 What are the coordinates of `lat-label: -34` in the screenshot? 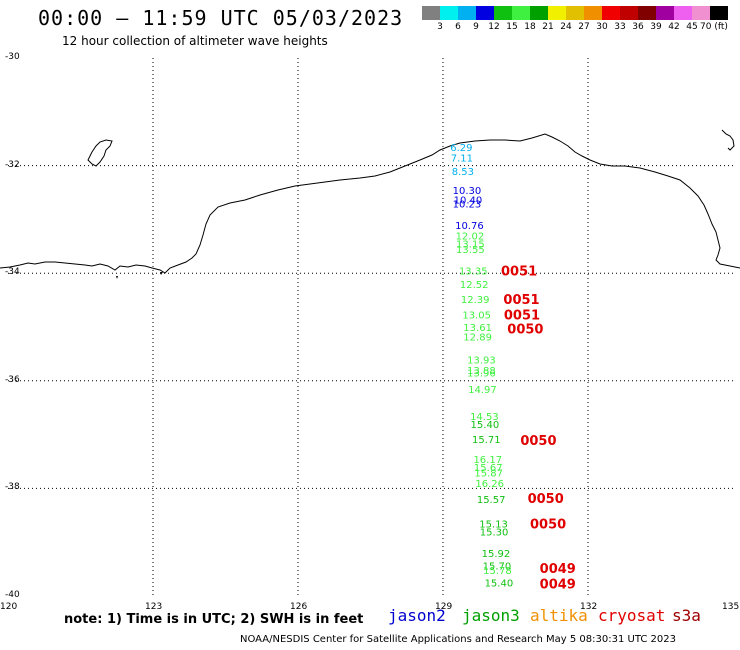 It's located at (12, 272).